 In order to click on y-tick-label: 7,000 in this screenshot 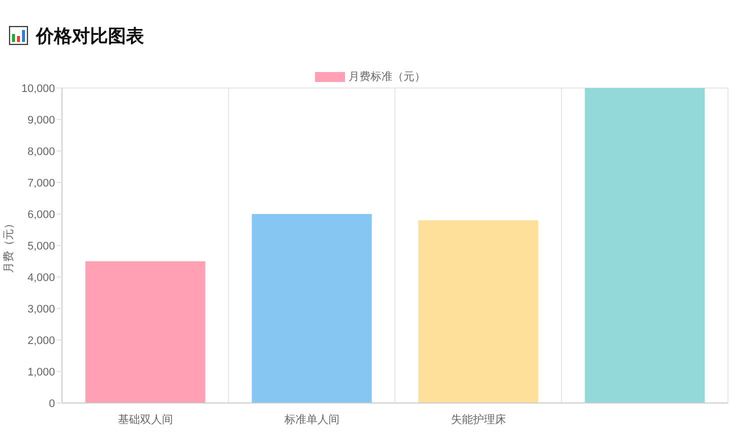, I will do `click(41, 183)`.